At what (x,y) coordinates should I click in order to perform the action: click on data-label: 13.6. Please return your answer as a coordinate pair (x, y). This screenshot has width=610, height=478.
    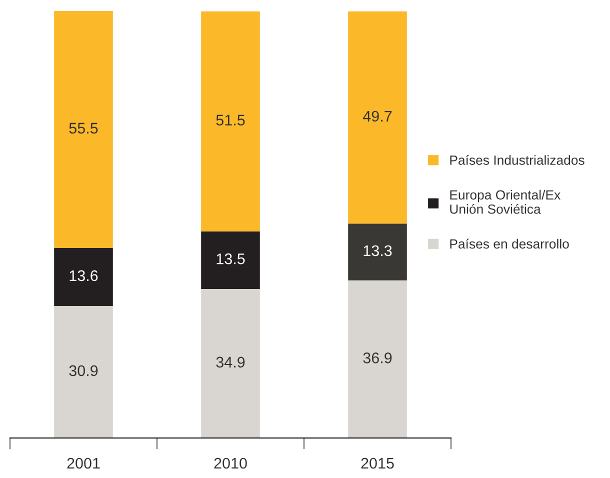
    Looking at the image, I should click on (84, 276).